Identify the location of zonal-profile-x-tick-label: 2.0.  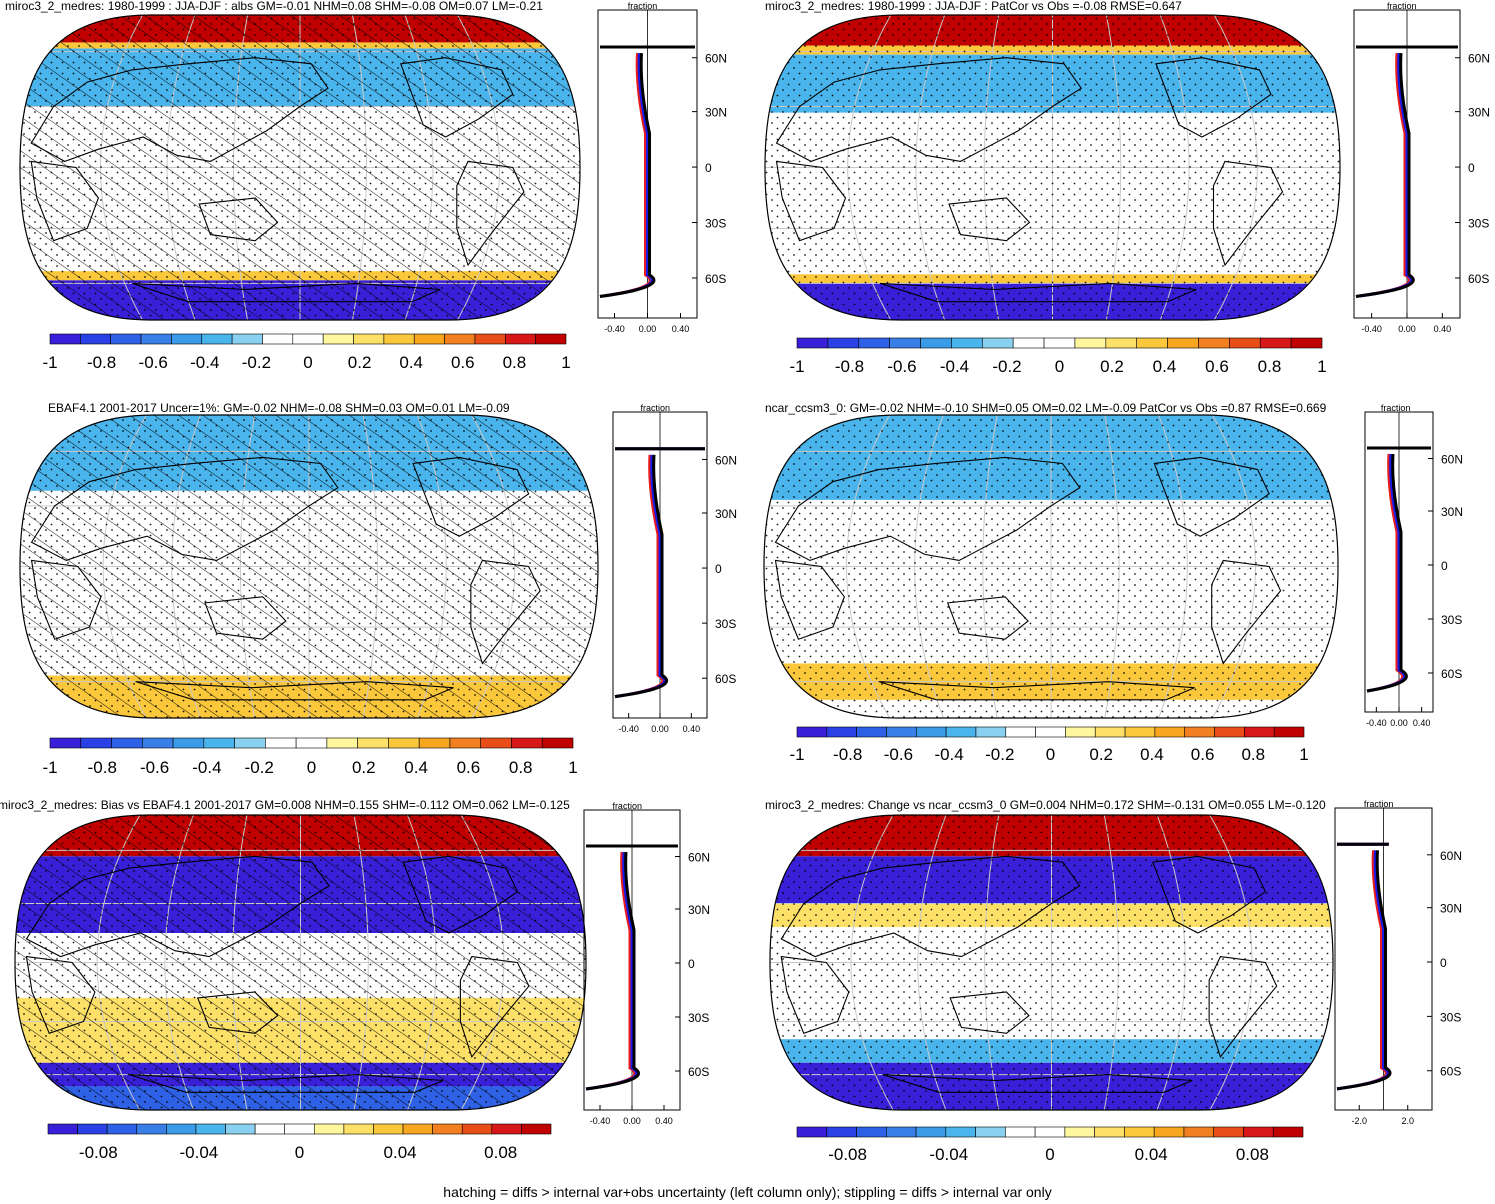
(1407, 1121).